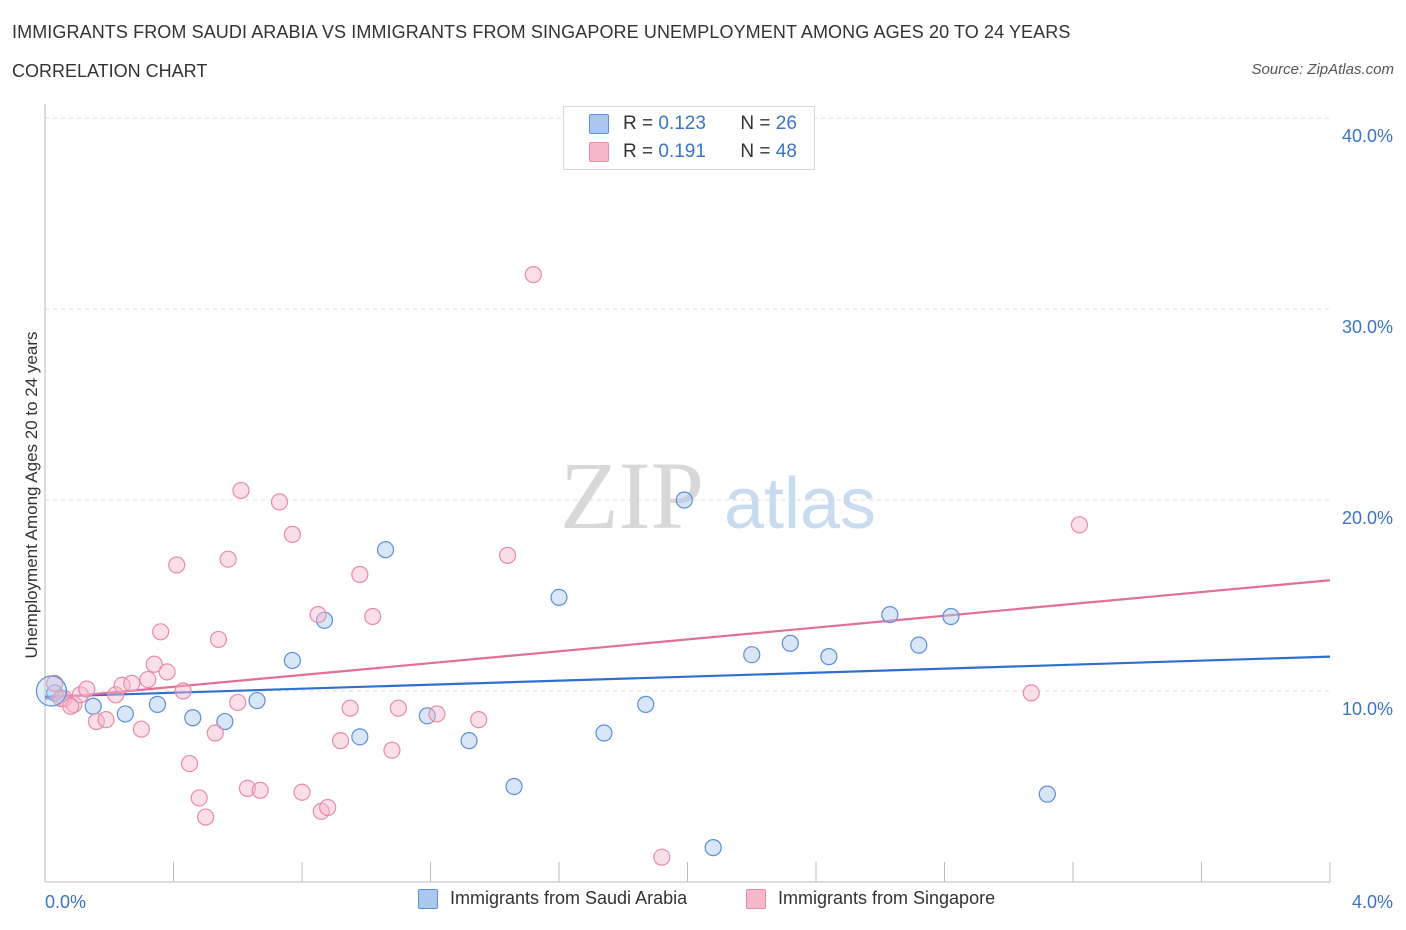 Image resolution: width=1406 pixels, height=930 pixels. Describe the element at coordinates (719, 902) in the screenshot. I see `x-tick-labels: 0.0% 4.0%` at that location.